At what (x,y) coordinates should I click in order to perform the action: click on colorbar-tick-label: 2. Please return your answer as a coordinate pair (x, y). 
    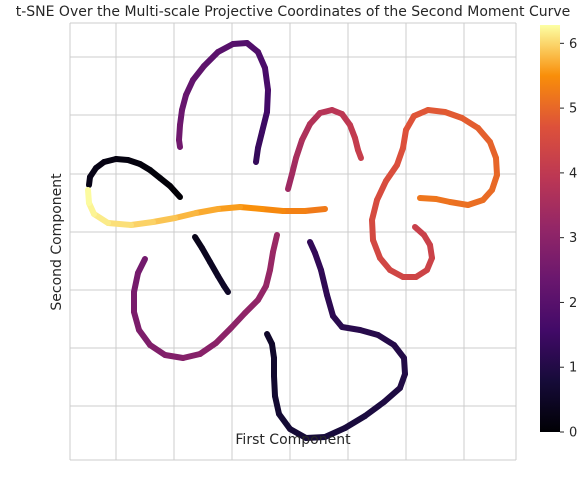
    Looking at the image, I should click on (573, 303).